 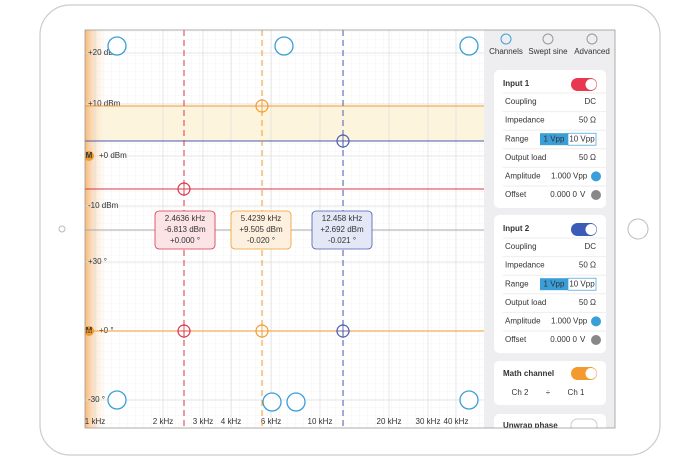 What do you see at coordinates (261, 218) in the screenshot?
I see `readout-line: 5.4239 kHz` at bounding box center [261, 218].